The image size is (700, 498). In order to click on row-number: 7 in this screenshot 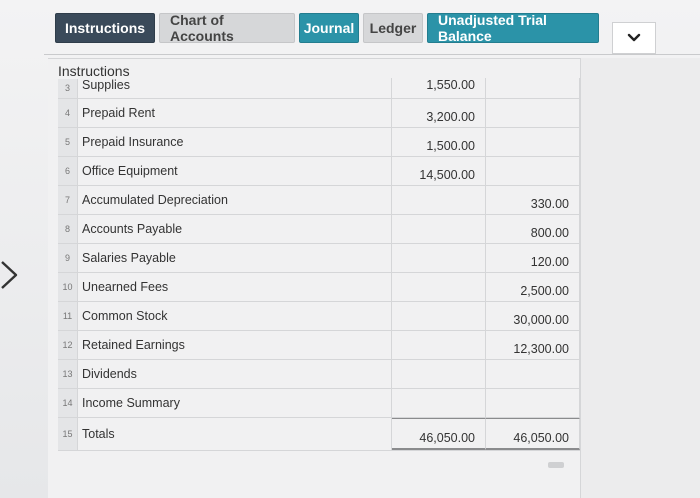, I will do `click(68, 200)`.